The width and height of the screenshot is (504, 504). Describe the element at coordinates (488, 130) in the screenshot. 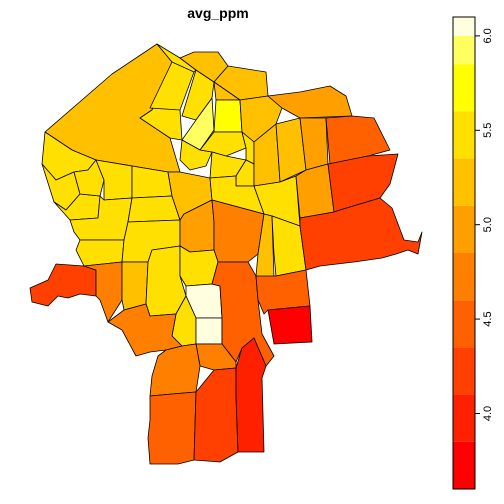

I see `legend-tick-label: 5.5` at that location.